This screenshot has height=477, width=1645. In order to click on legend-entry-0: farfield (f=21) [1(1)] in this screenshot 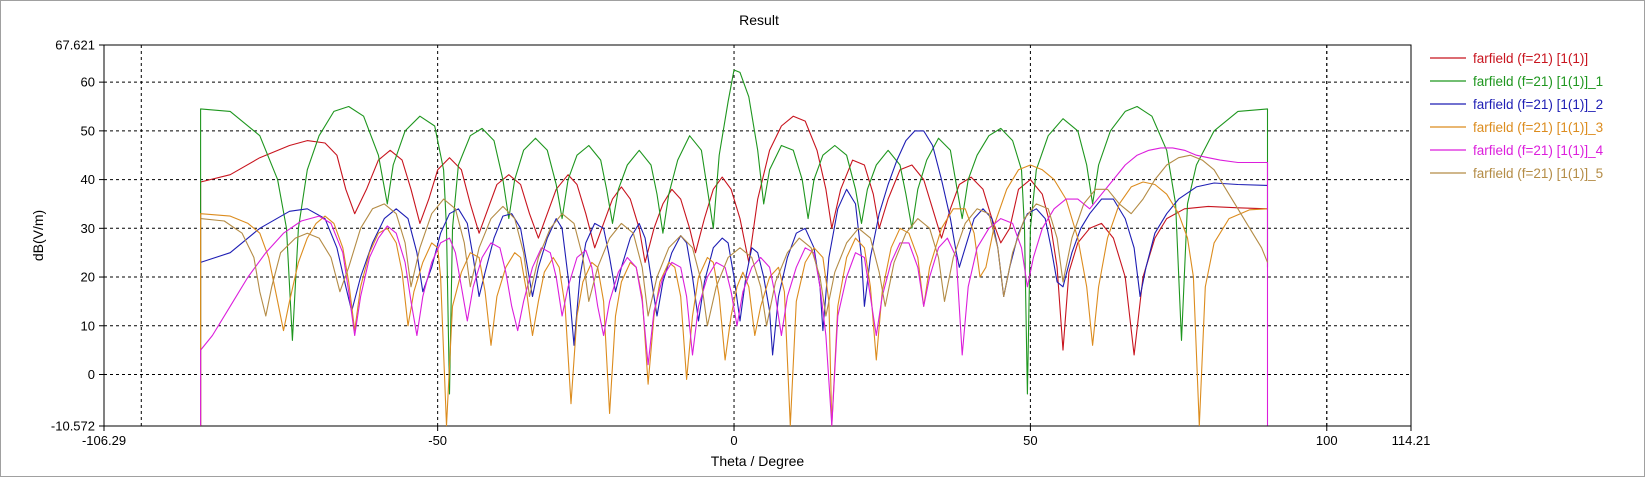, I will do `click(1530, 58)`.